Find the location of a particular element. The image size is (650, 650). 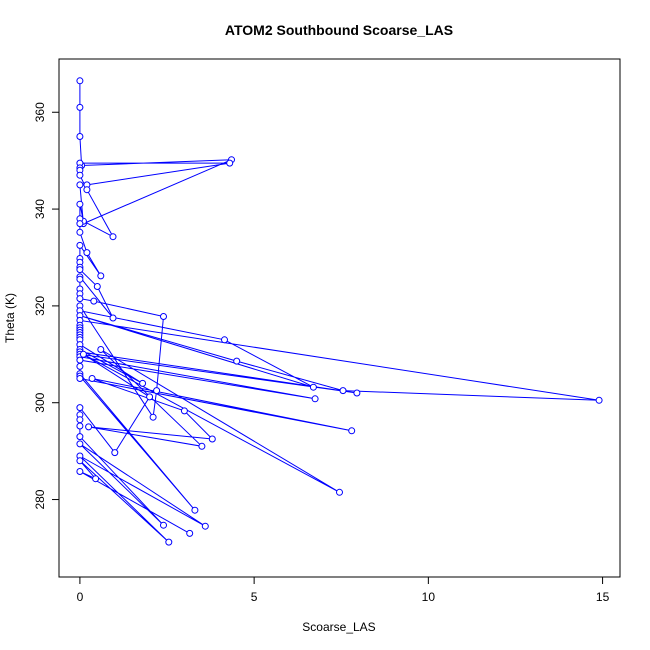

x-tick-label: 0 is located at coordinates (80, 597).